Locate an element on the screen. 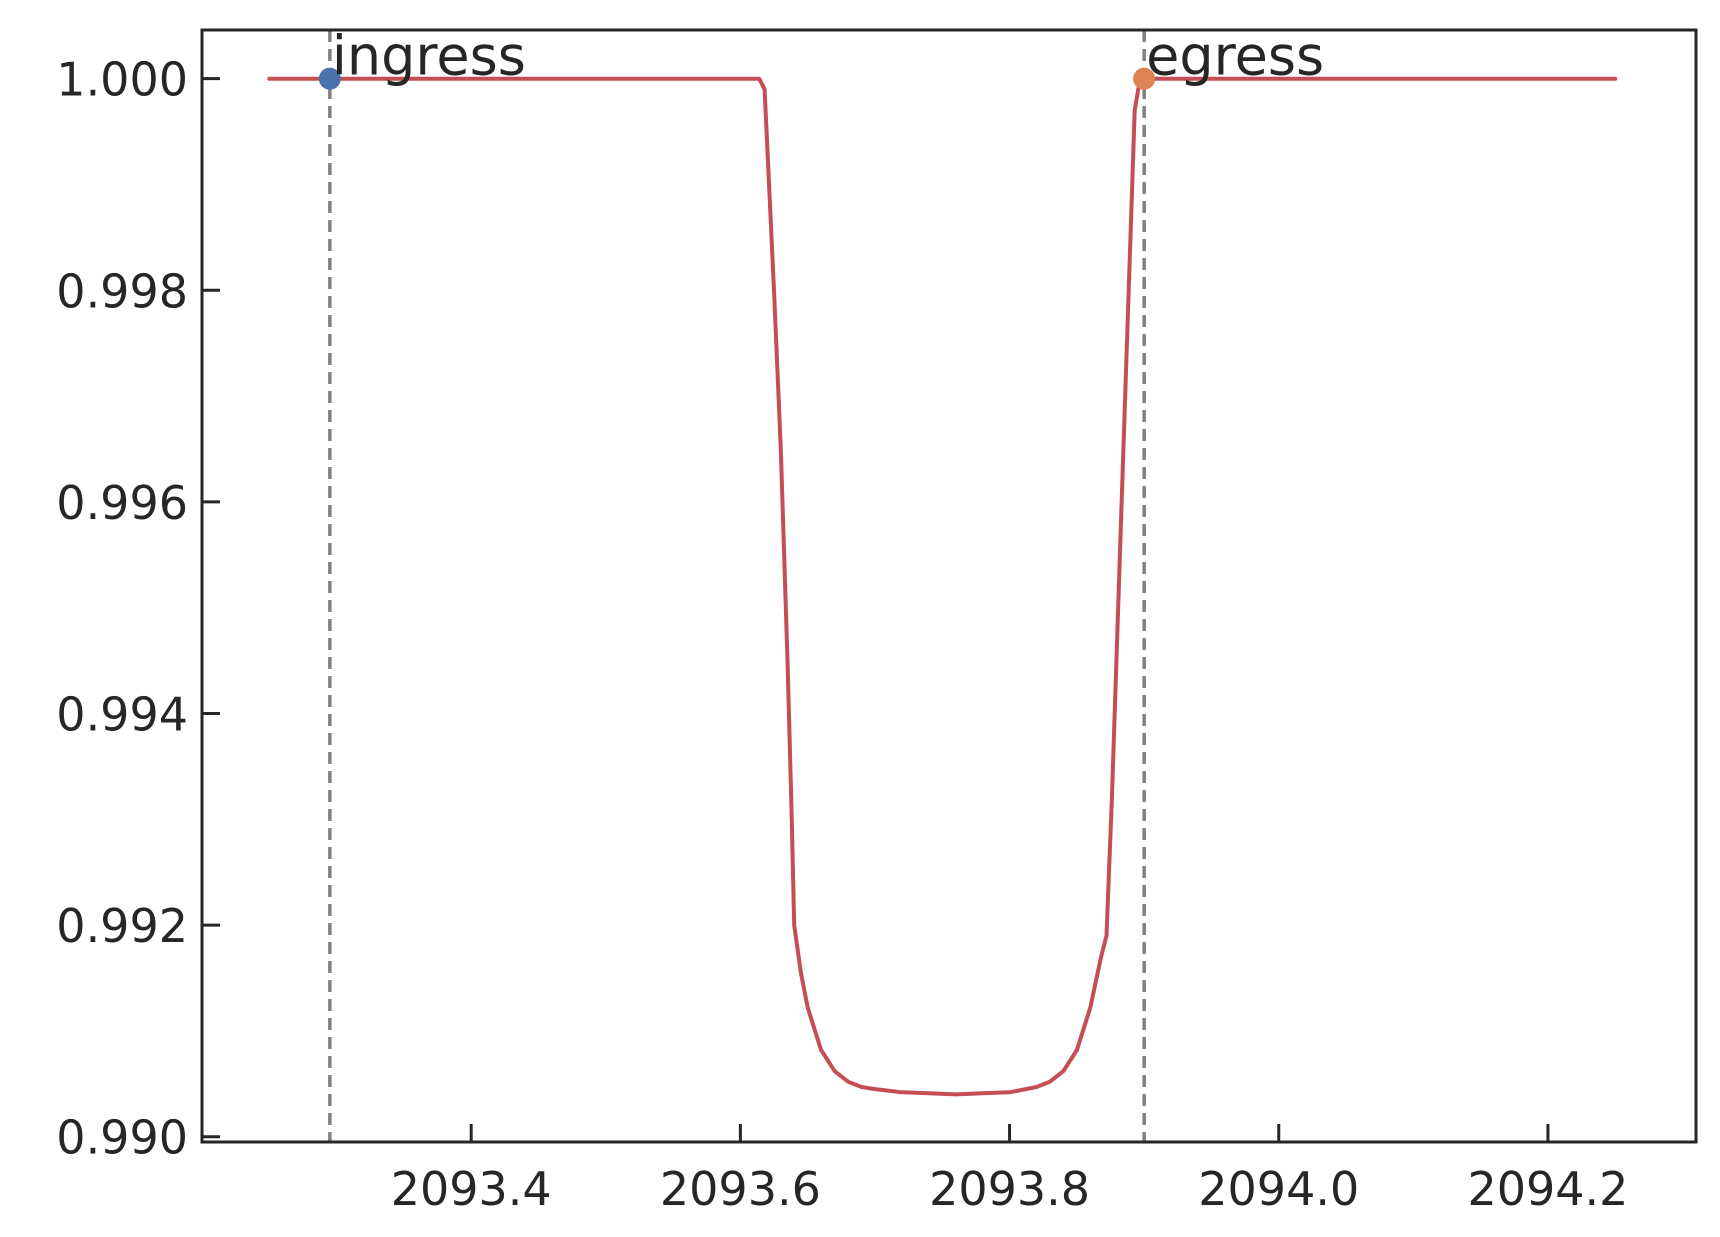  x-tick-label-3: 2094.0 is located at coordinates (1278, 1189).